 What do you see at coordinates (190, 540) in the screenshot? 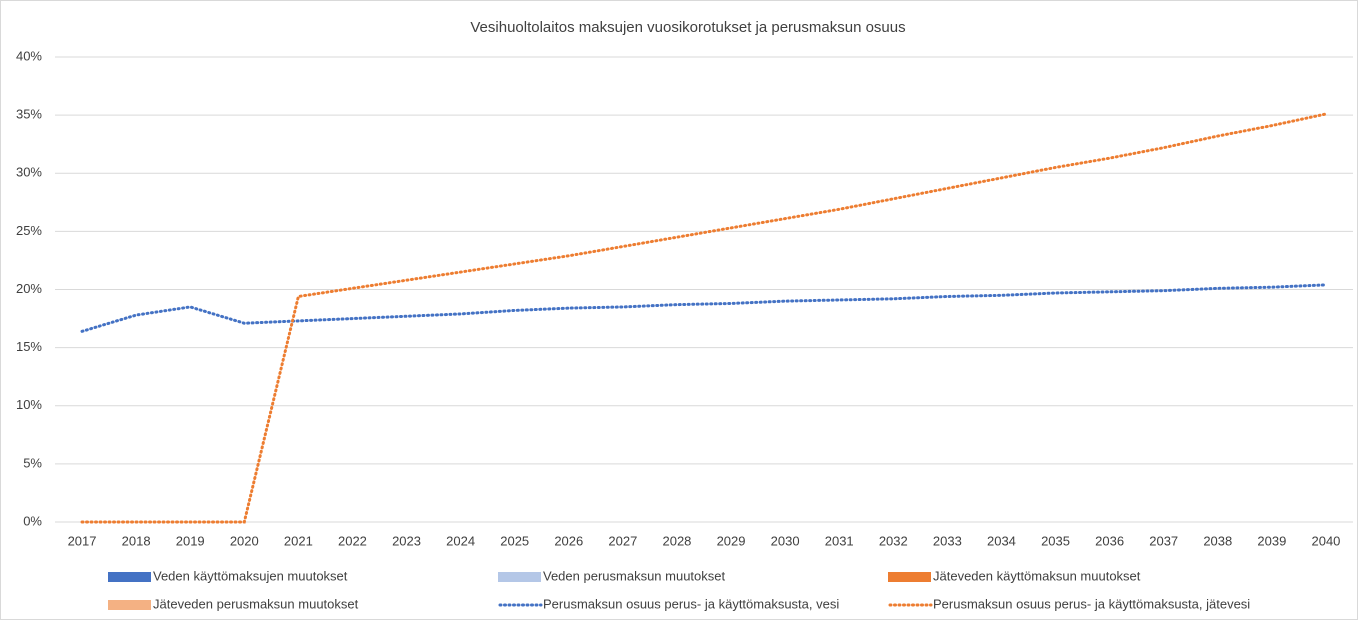
I see `x-tick-label: 2019` at bounding box center [190, 540].